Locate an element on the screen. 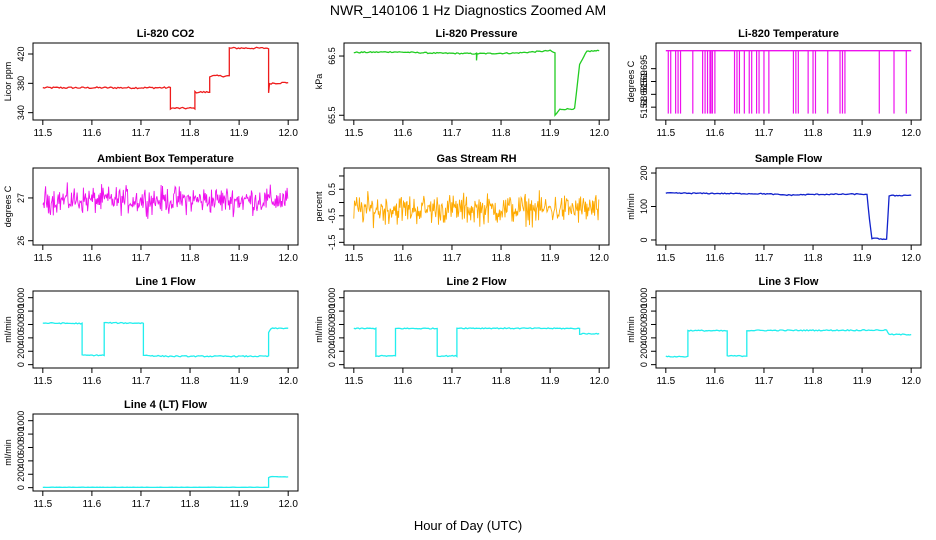 The height and width of the screenshot is (540, 936). y-tick-label: 380 is located at coordinates (21, 83).